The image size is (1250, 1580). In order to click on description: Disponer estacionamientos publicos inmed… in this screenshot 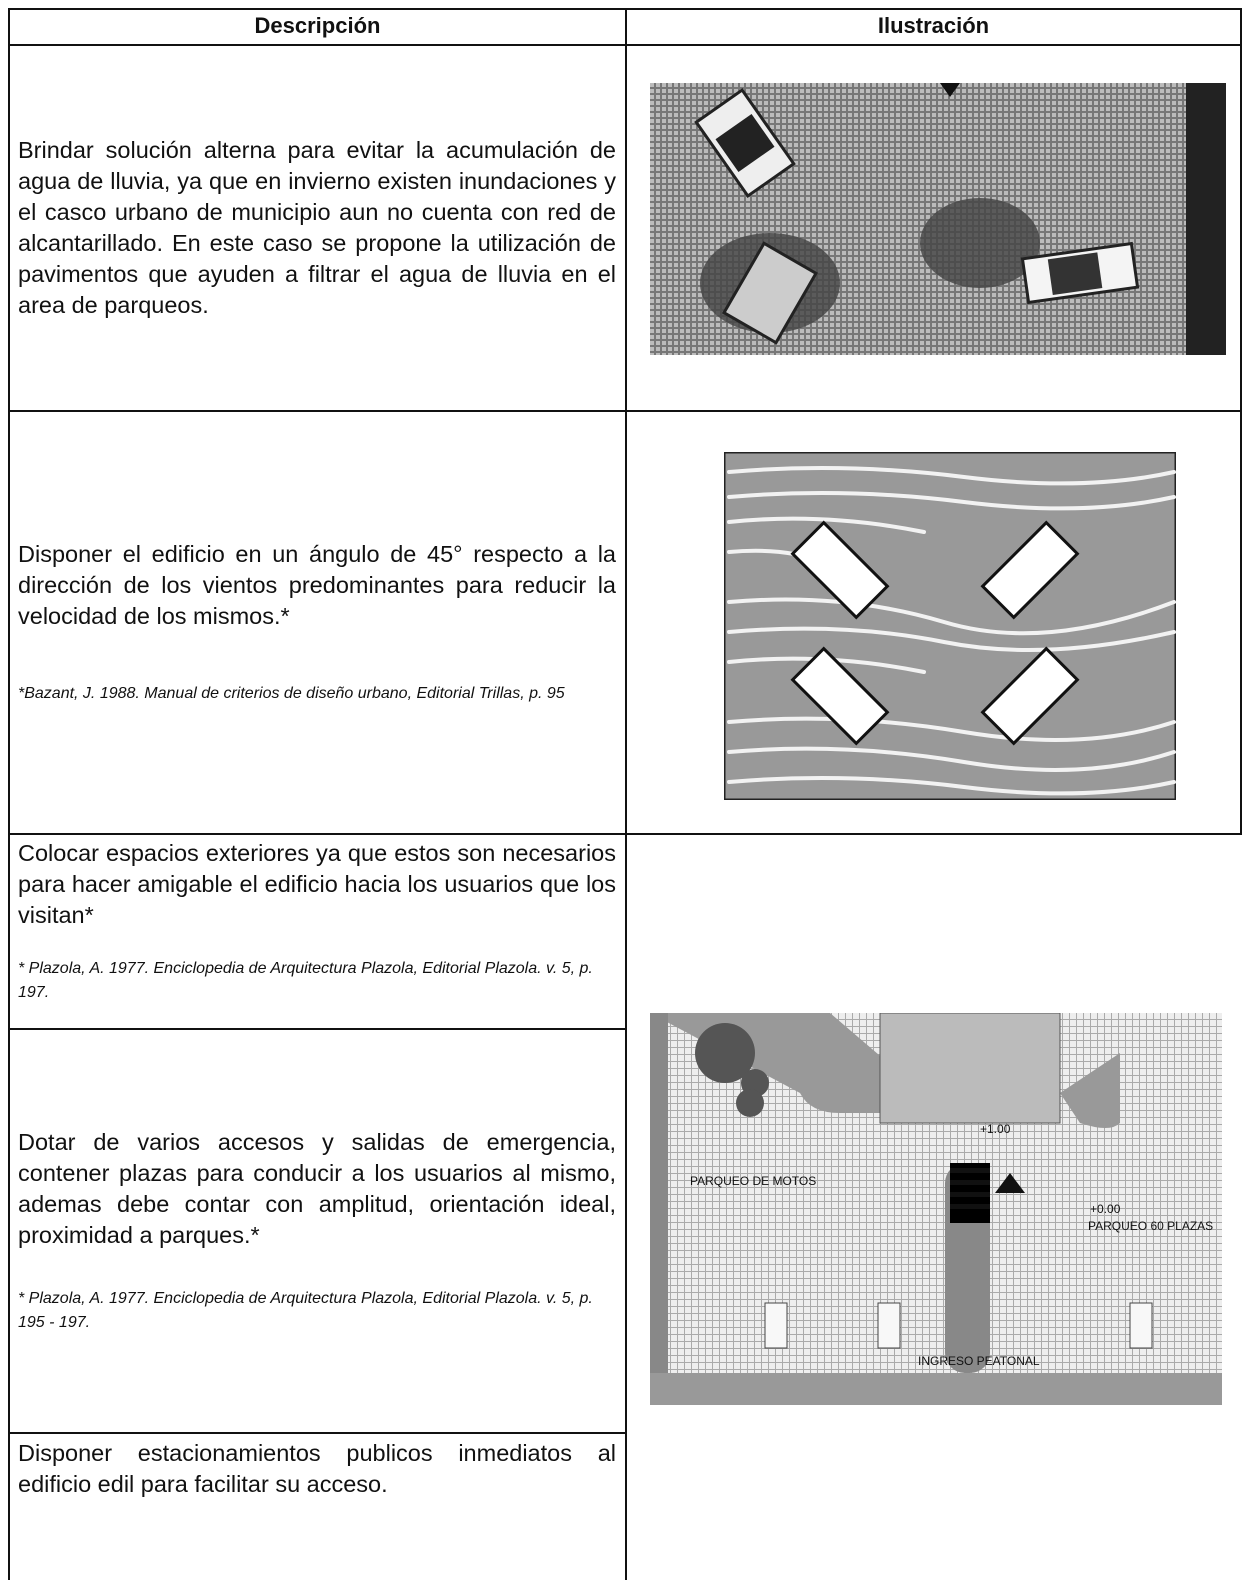, I will do `click(317, 1468)`.